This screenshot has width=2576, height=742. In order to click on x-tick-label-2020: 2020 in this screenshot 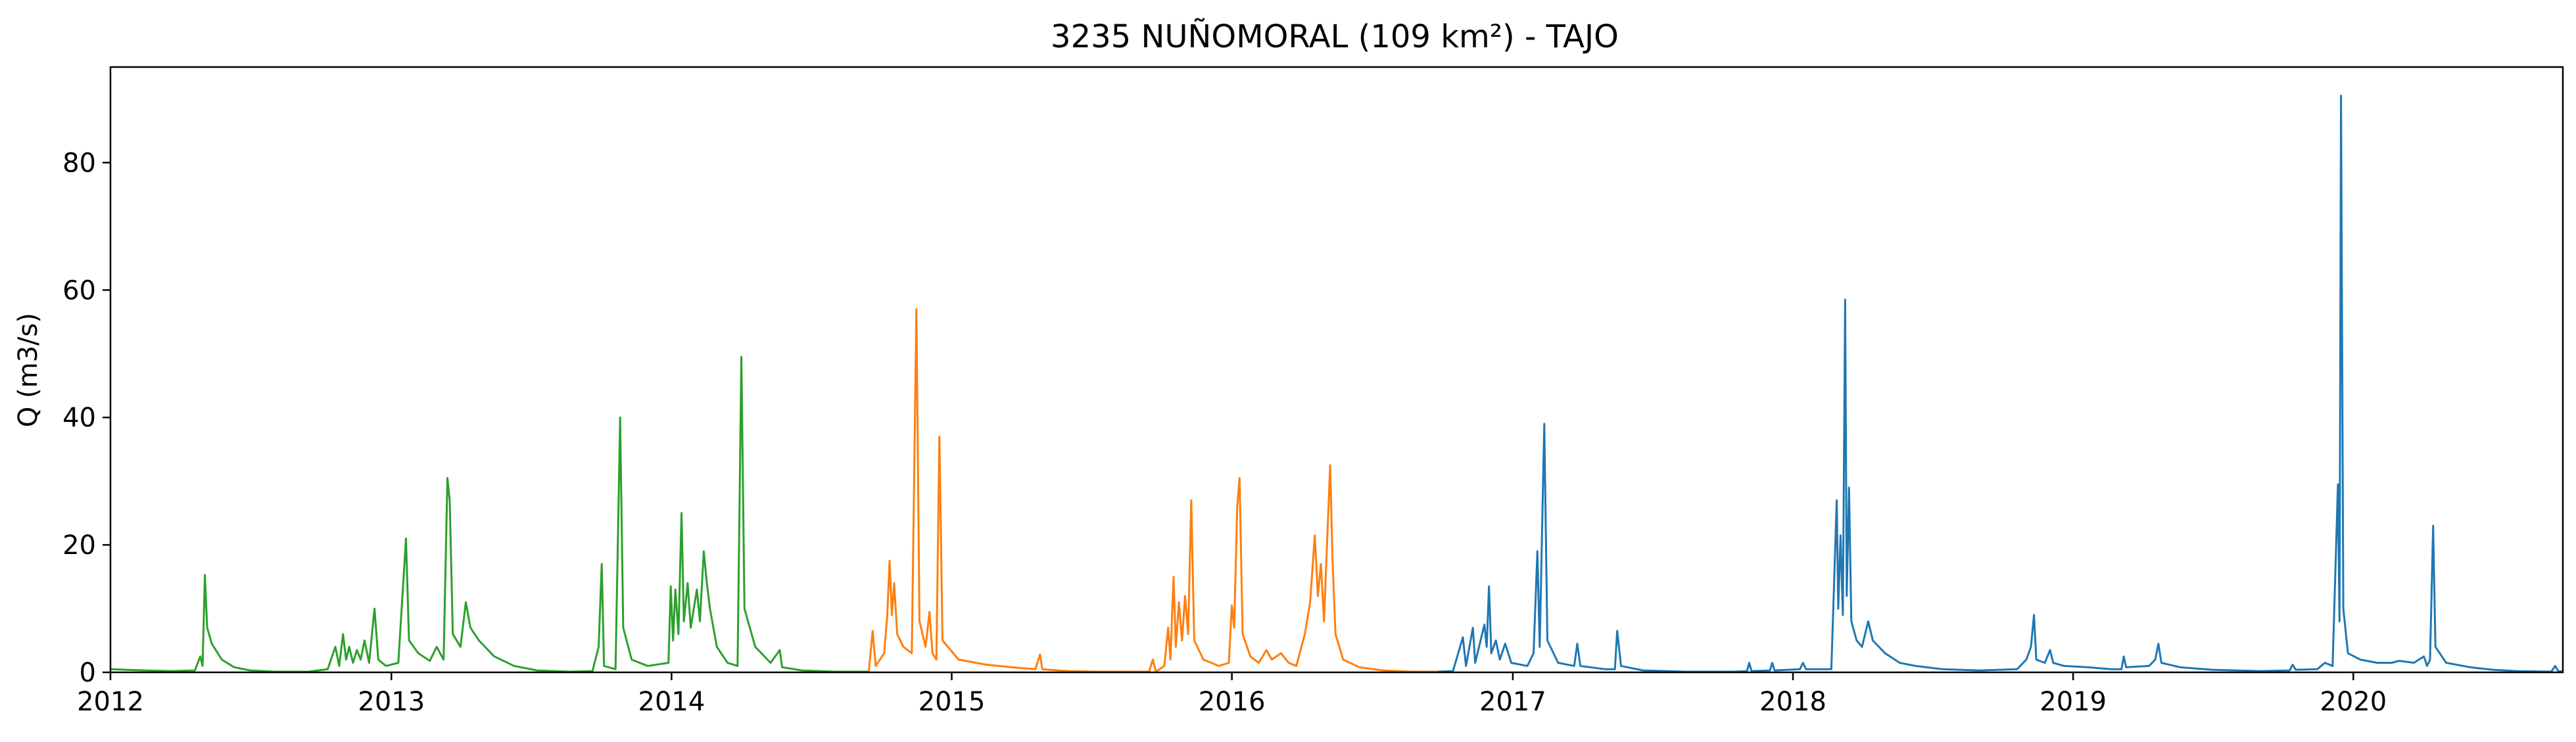, I will do `click(2354, 702)`.